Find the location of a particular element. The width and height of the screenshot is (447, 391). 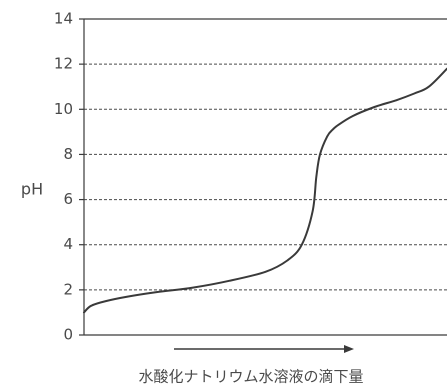

y-tick-label-14: 14 is located at coordinates (63, 19).